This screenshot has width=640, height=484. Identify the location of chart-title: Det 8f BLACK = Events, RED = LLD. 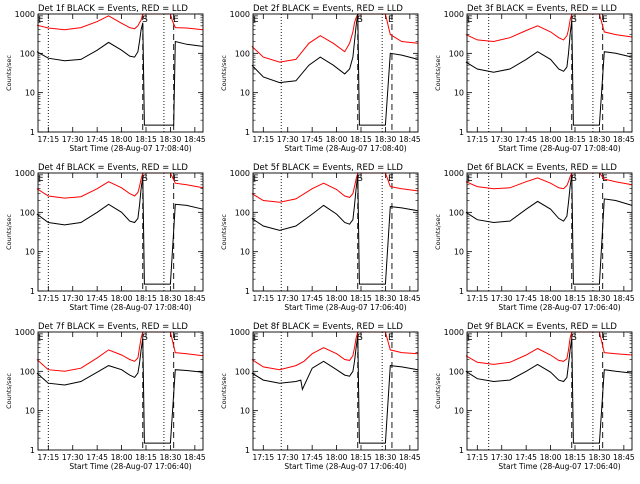
(328, 327).